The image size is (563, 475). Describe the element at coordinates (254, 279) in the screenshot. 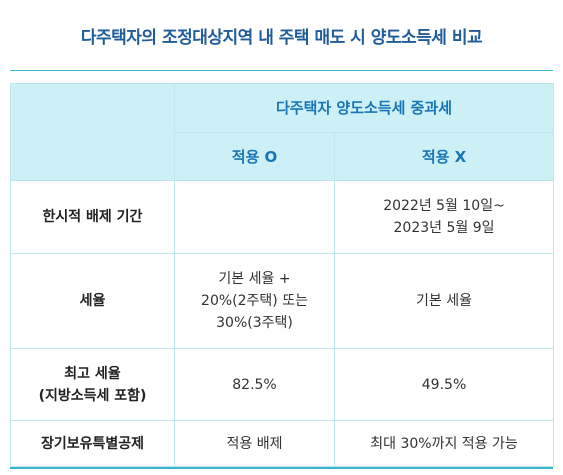

I see `cell-line: 기본 세율 +` at that location.